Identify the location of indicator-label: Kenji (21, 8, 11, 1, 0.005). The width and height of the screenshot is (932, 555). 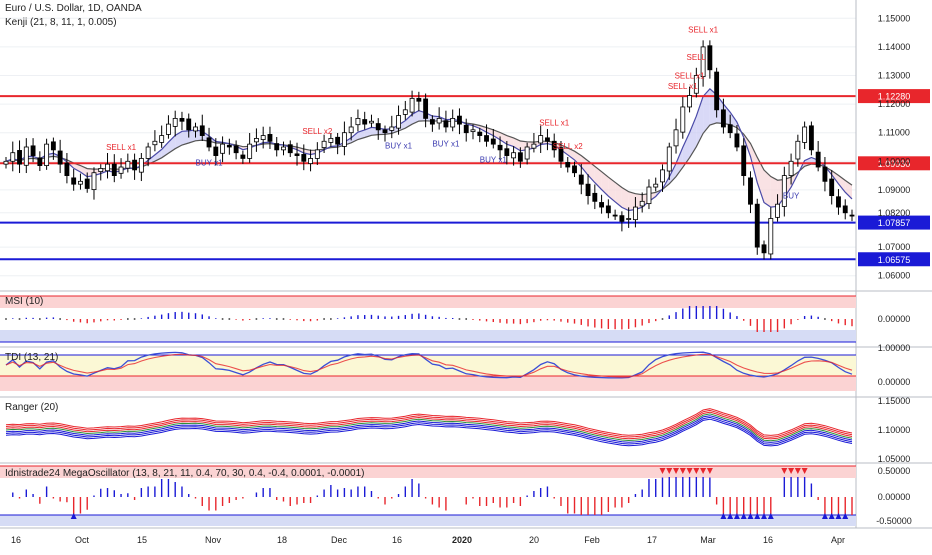
(61, 22).